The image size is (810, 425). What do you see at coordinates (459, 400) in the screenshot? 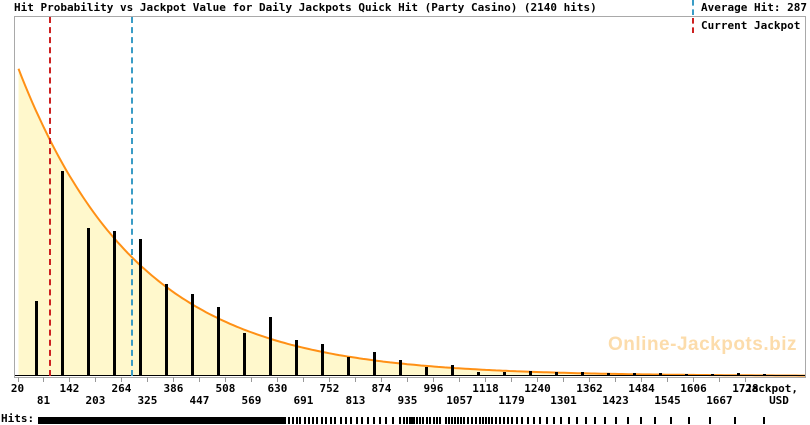
I see `x-axis-label: 1057` at bounding box center [459, 400].